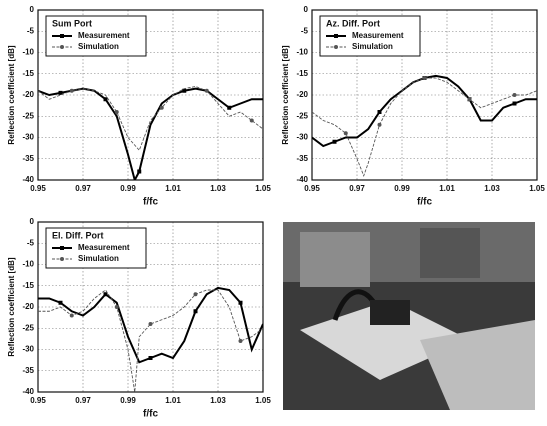  Describe the element at coordinates (78, 235) in the screenshot. I see `legend-title: El. Diff. Port` at that location.